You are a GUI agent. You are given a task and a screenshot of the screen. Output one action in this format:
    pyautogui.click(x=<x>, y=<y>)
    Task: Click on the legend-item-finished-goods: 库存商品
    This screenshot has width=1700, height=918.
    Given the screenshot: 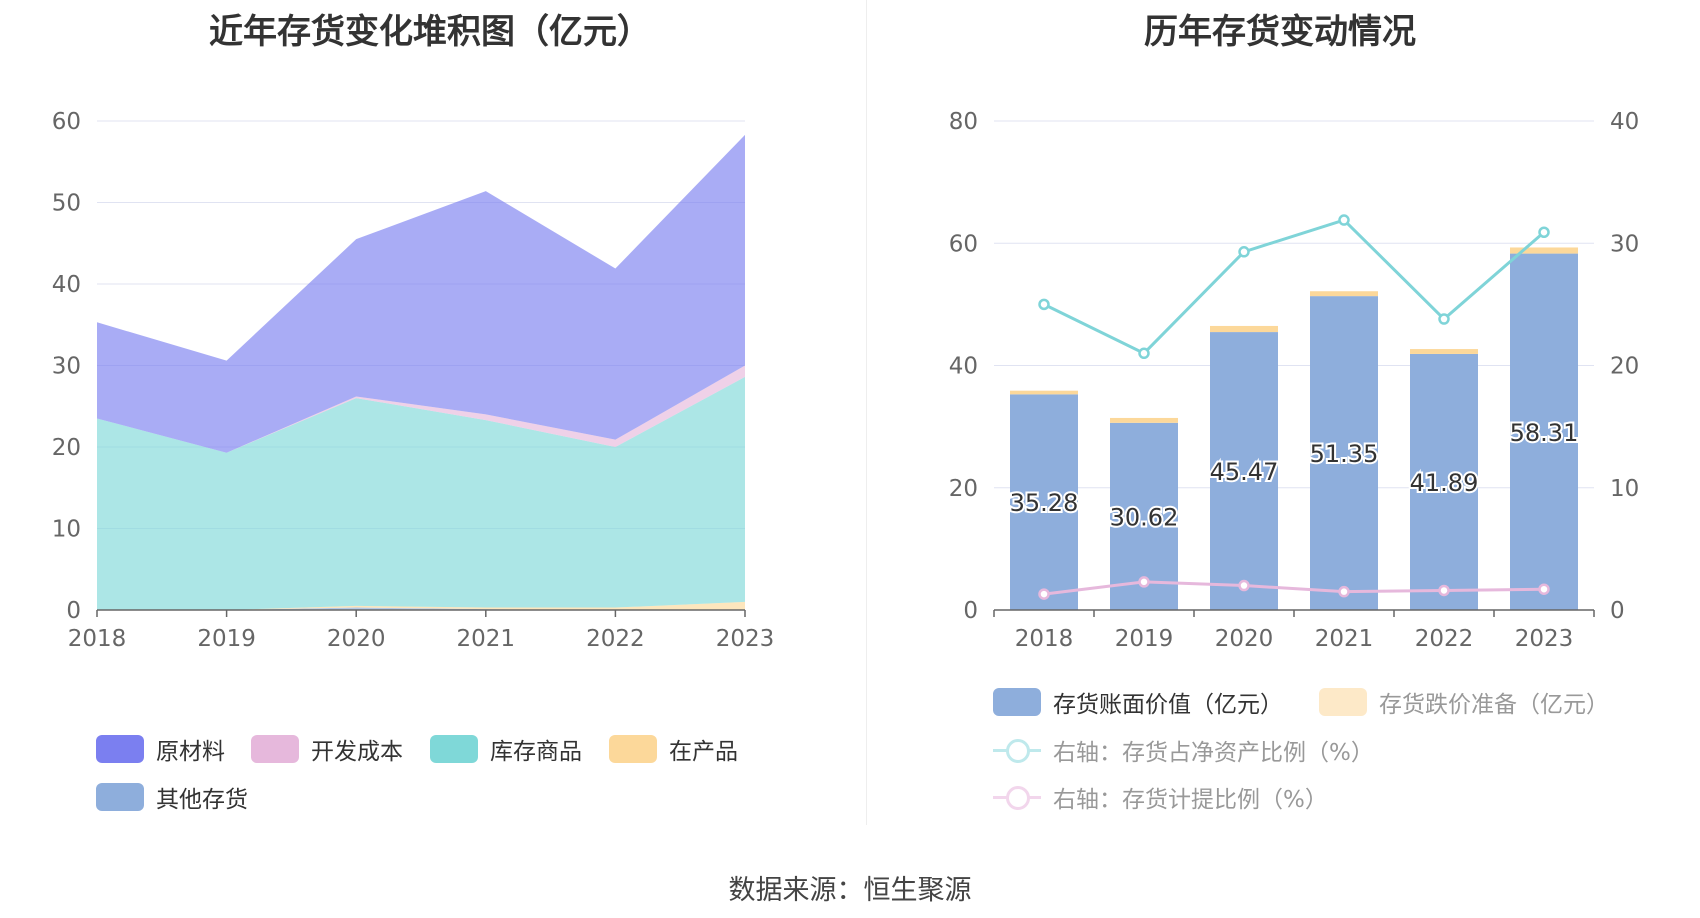 What is the action you would take?
    pyautogui.click(x=506, y=749)
    